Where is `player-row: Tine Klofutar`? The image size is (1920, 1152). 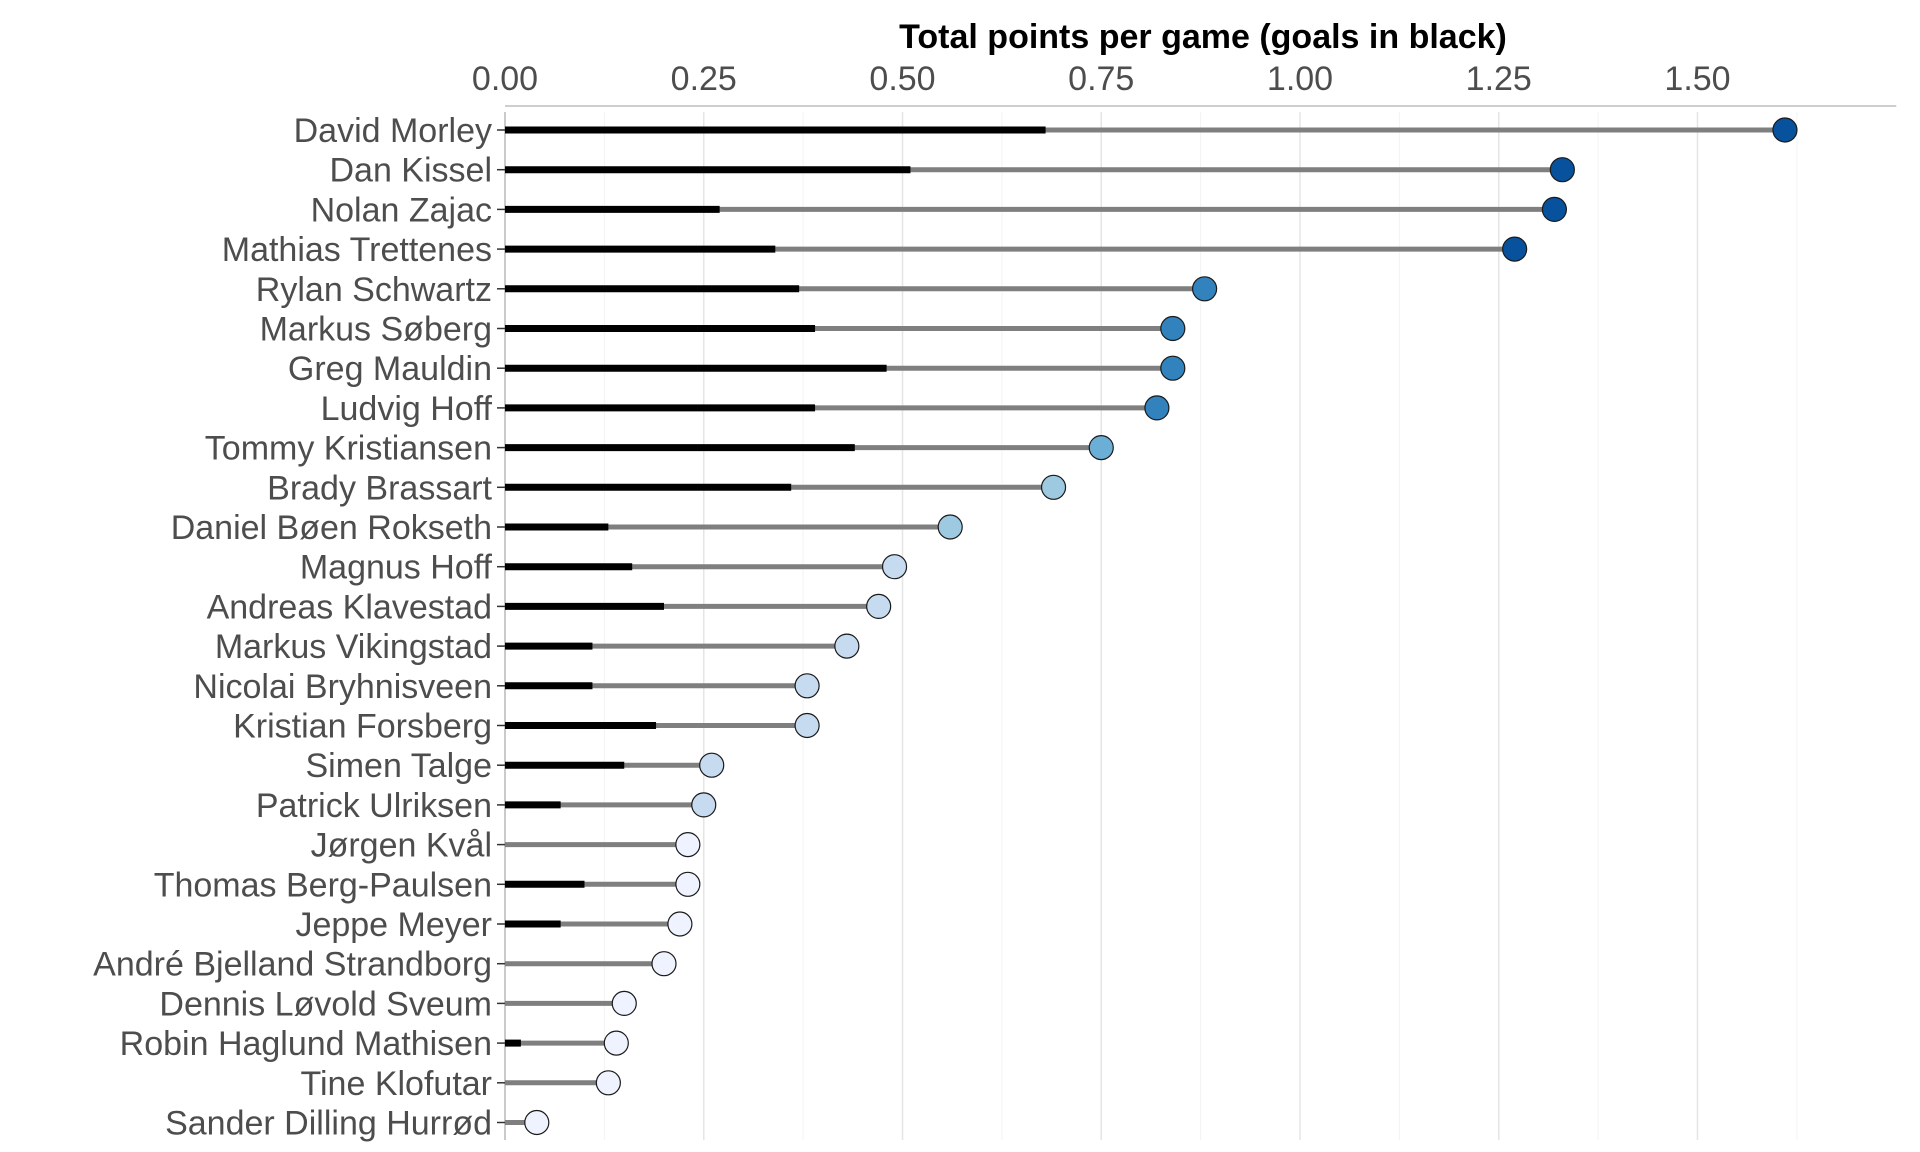
player-row: Tine Klofutar is located at coordinates (461, 1084).